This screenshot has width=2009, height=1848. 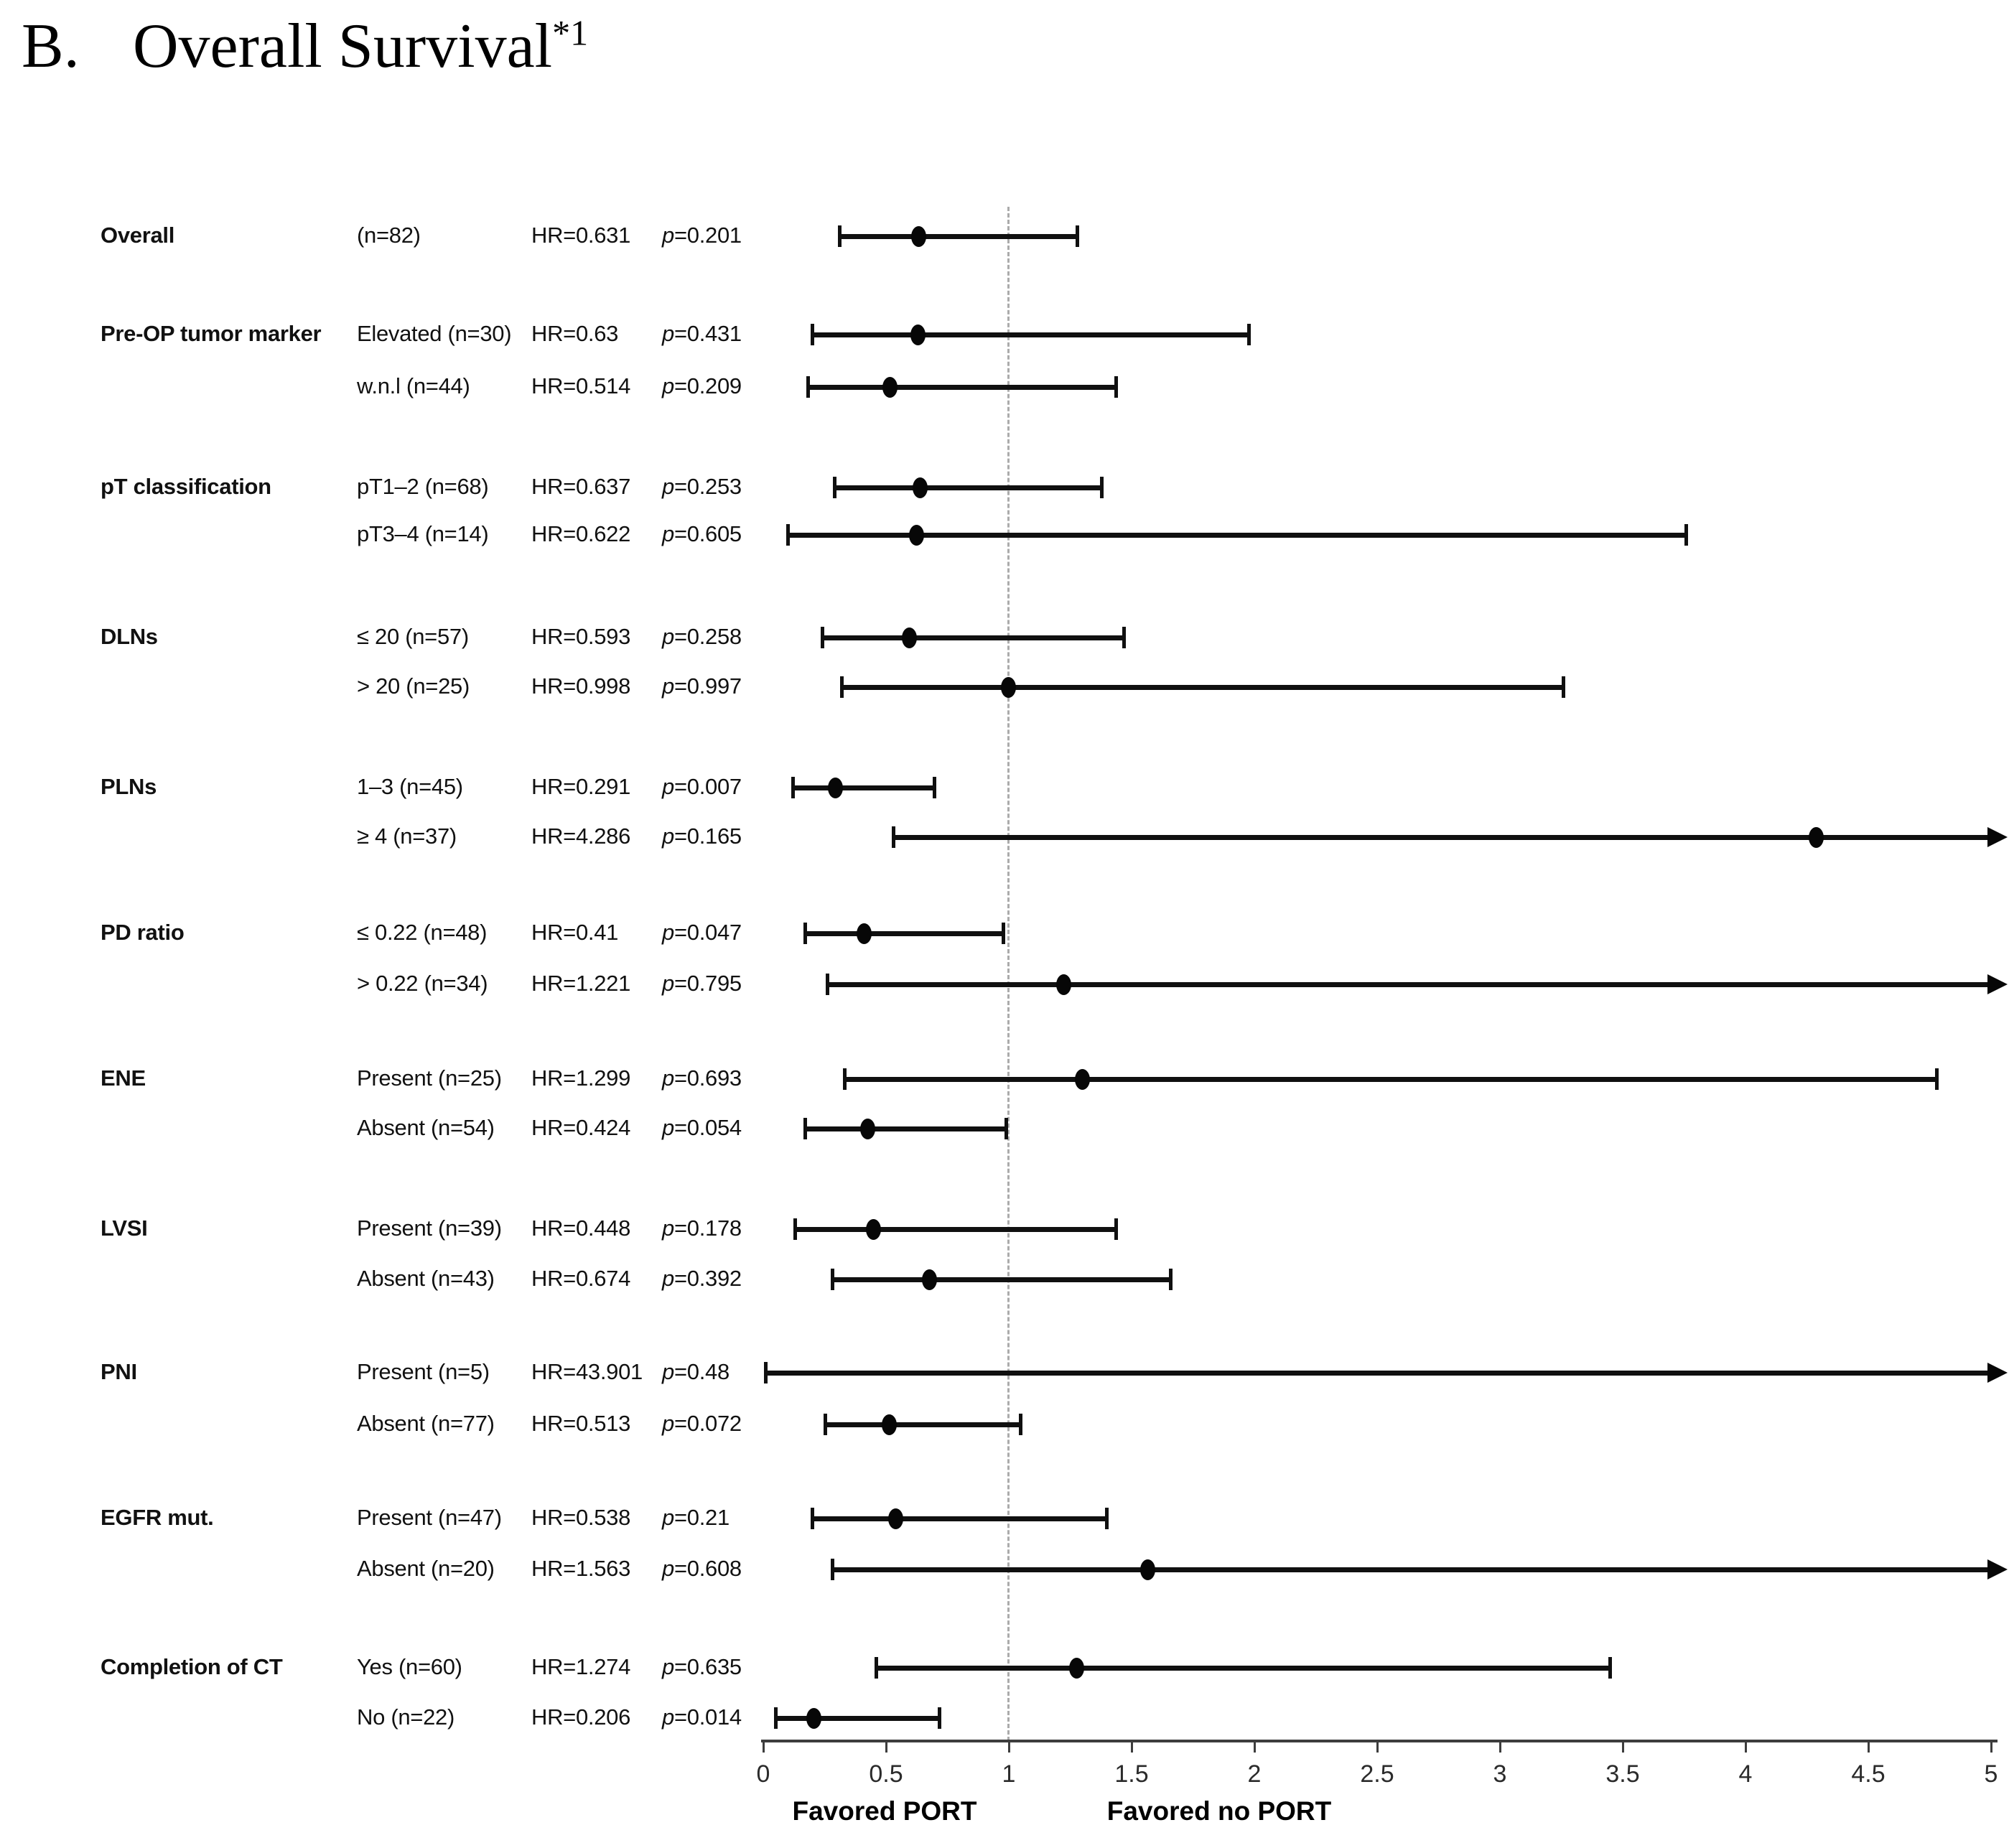 What do you see at coordinates (1997, 837) in the screenshot?
I see `arrow-right-icon` at bounding box center [1997, 837].